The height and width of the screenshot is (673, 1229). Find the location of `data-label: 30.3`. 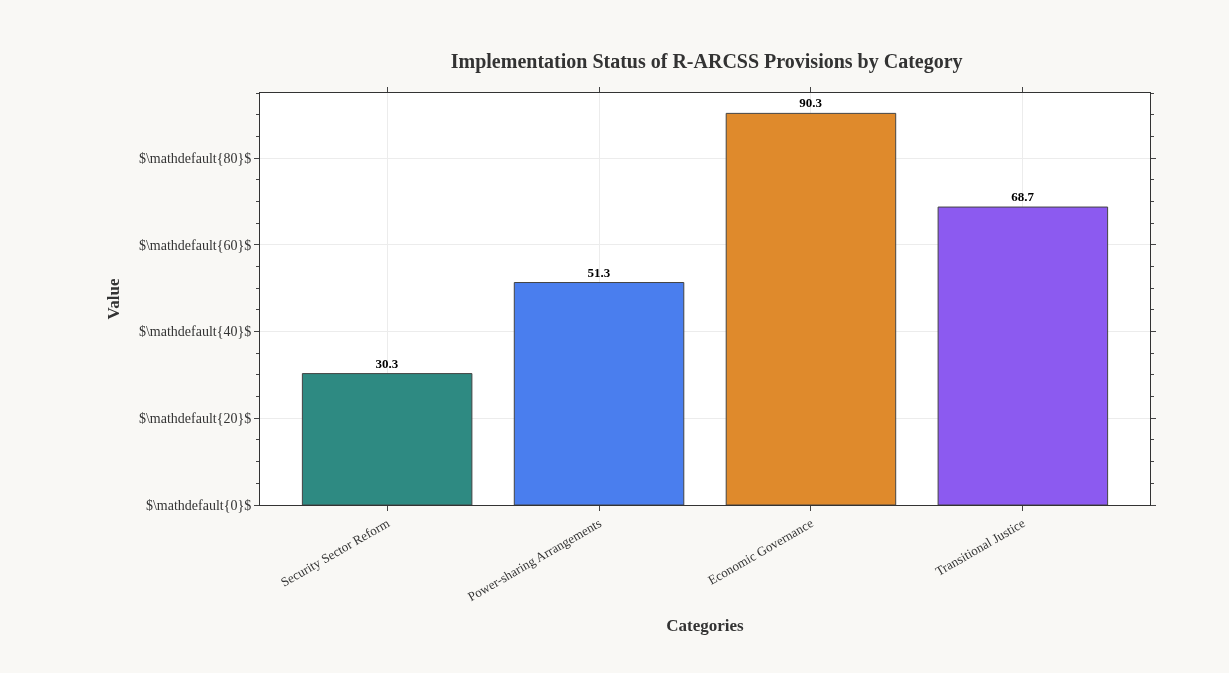

data-label: 30.3 is located at coordinates (387, 363).